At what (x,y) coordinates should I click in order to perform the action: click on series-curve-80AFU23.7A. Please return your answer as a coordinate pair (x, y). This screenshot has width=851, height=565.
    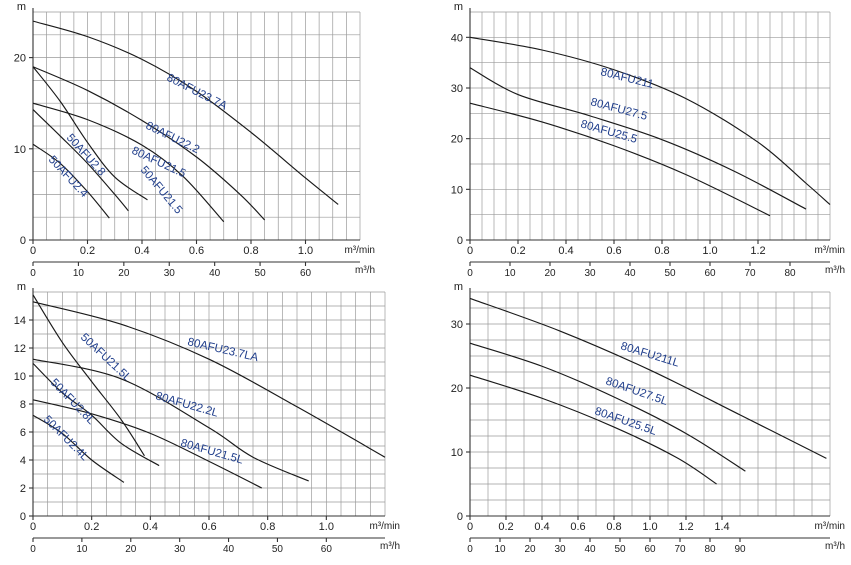
    Looking at the image, I should click on (185, 112).